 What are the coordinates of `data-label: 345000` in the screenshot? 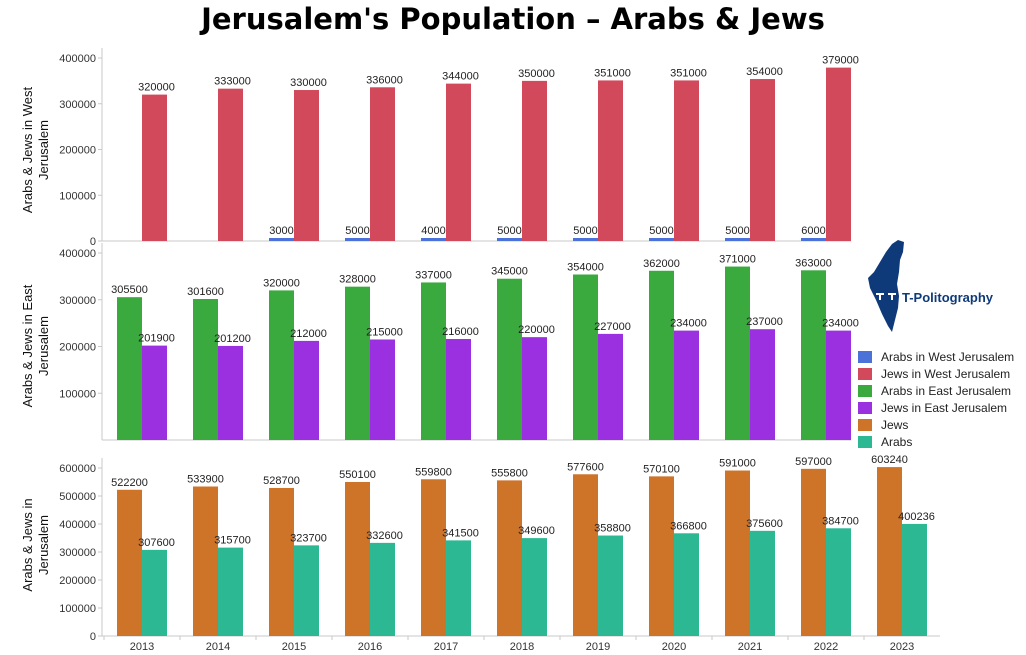 It's located at (509, 272).